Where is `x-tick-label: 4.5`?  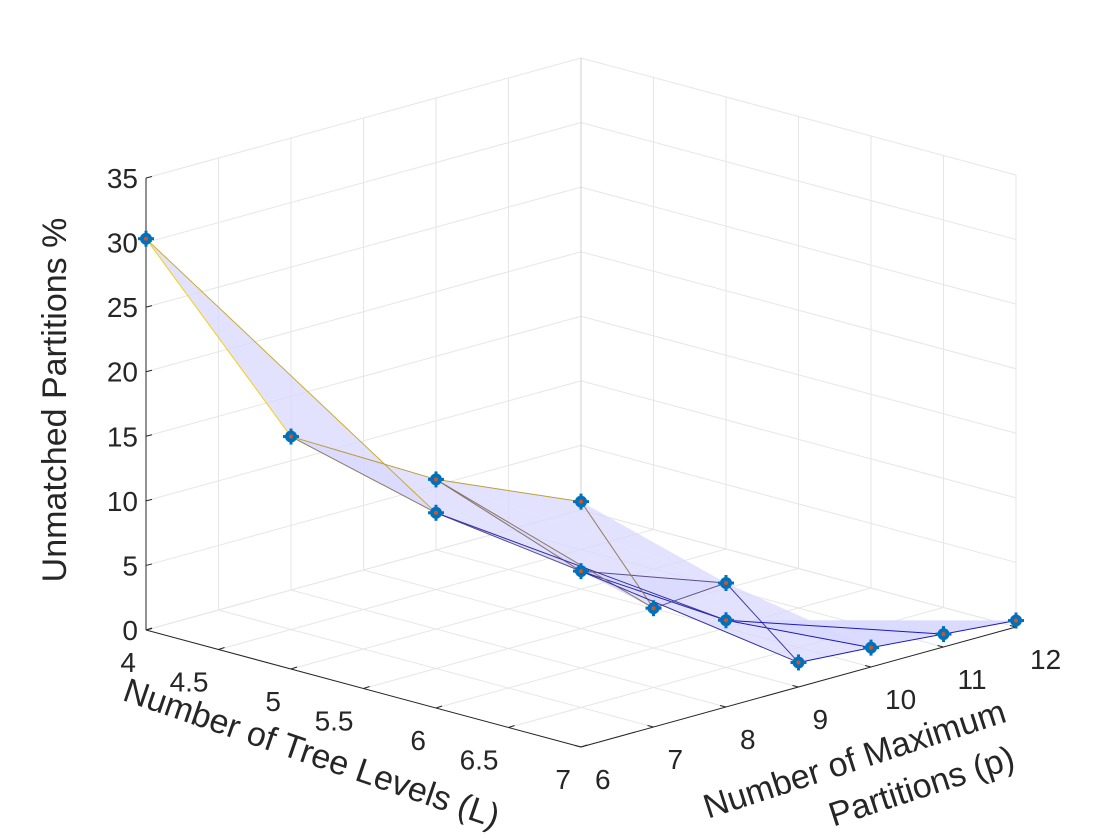
x-tick-label: 4.5 is located at coordinates (189, 682).